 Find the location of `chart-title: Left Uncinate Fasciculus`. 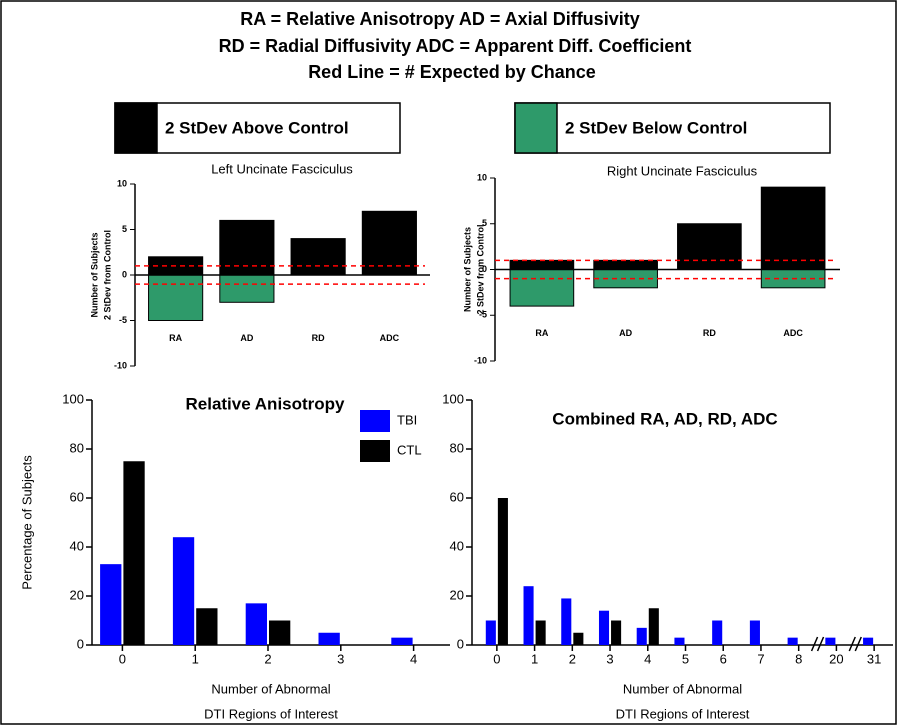

chart-title: Left Uncinate Fasciculus is located at coordinates (282, 168).